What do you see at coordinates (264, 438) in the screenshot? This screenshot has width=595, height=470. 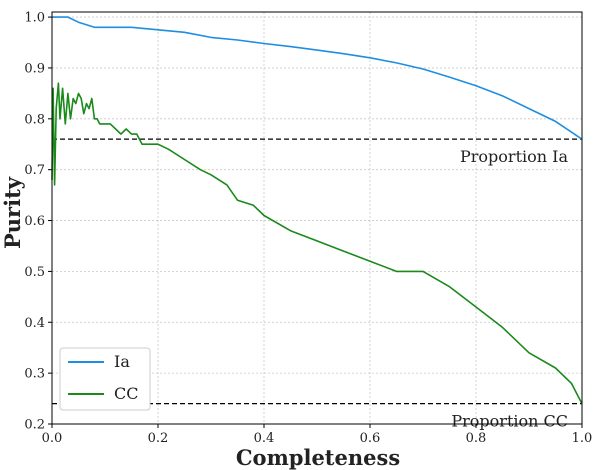 I see `x-tick-label: 0.4` at bounding box center [264, 438].